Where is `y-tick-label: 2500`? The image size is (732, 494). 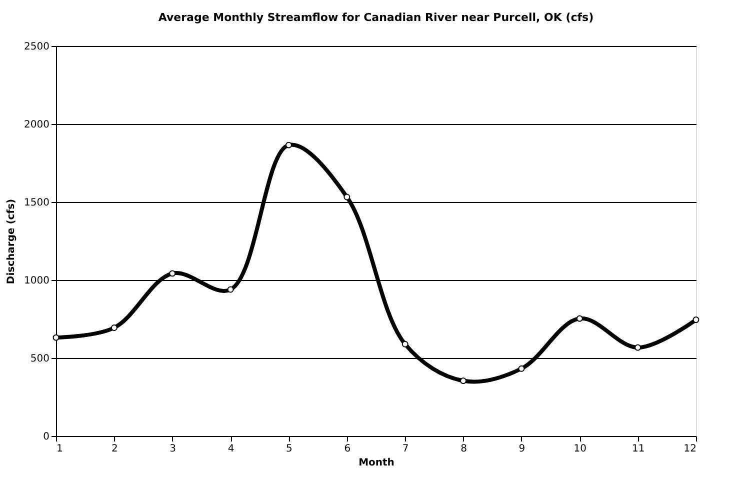
y-tick-label: 2500 is located at coordinates (37, 47).